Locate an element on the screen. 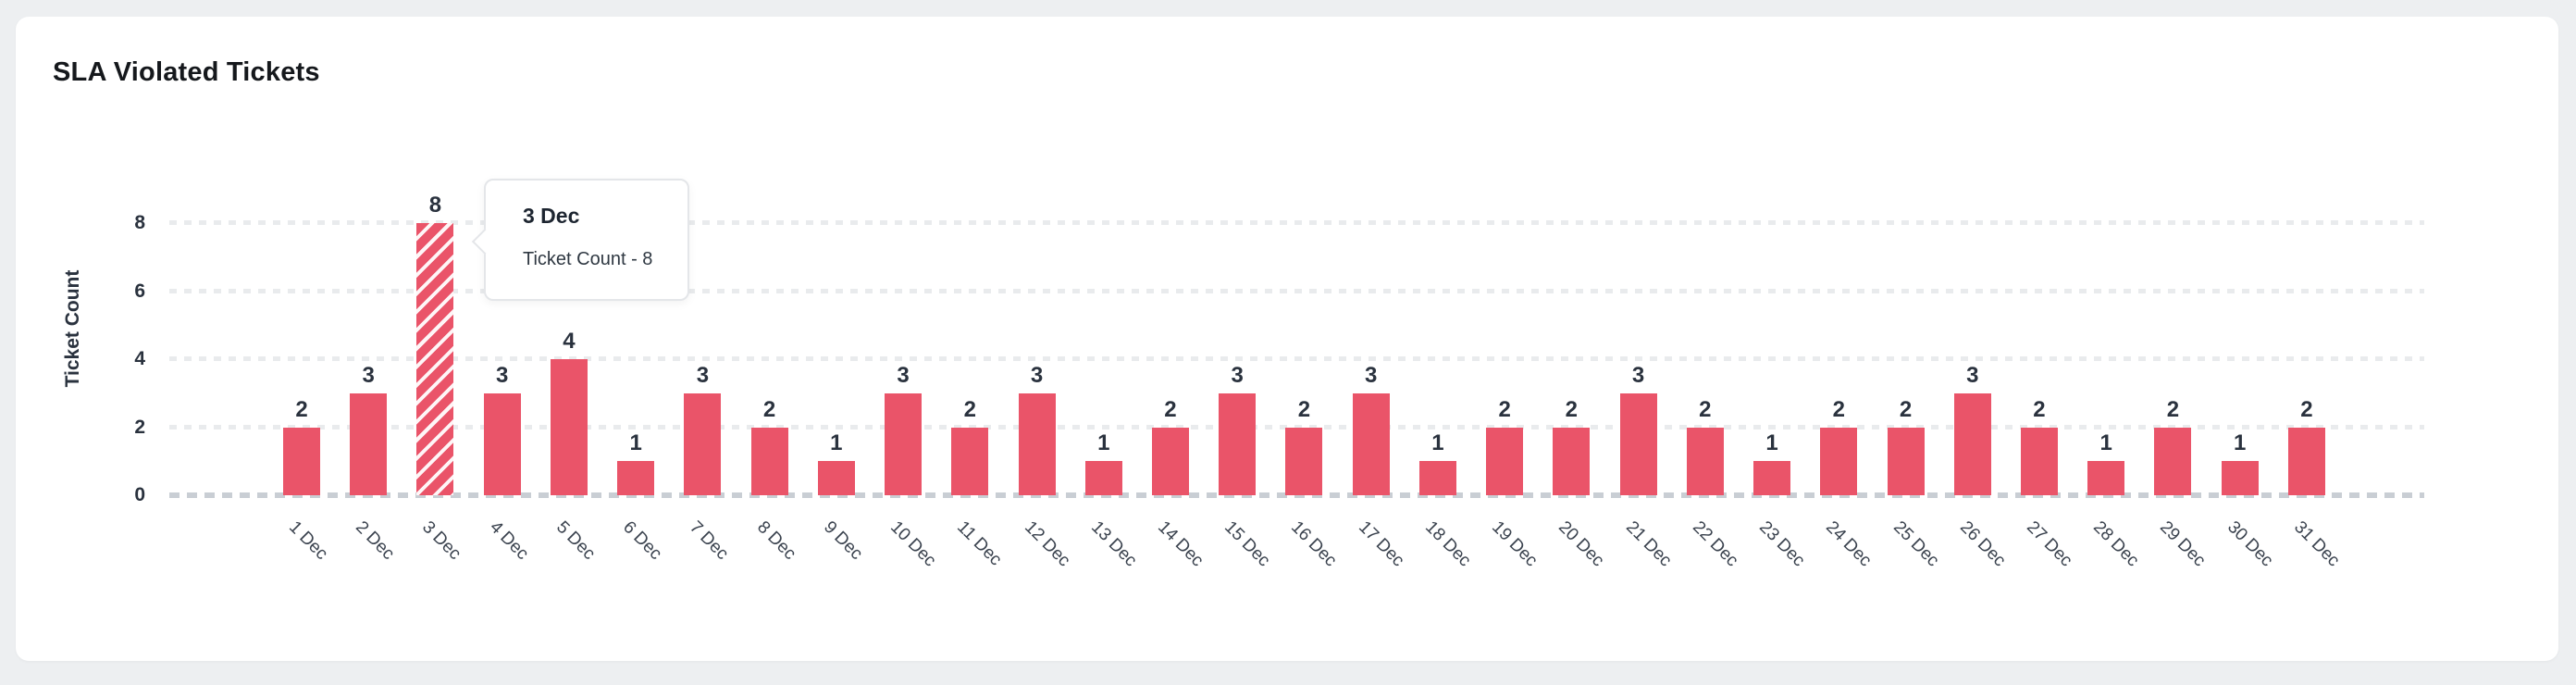 Image resolution: width=2576 pixels, height=685 pixels. bar-value-label-5-dec: 4 is located at coordinates (569, 341).